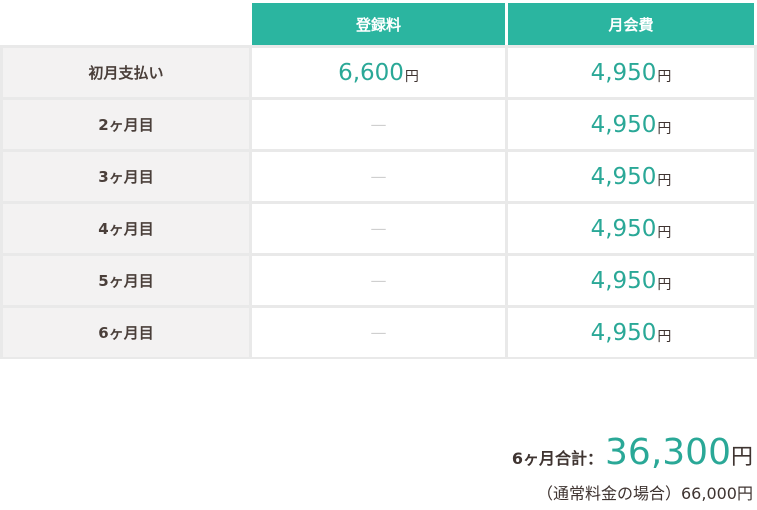 Image resolution: width=757 pixels, height=510 pixels. Describe the element at coordinates (645, 493) in the screenshot. I see `summary-note: （通常料金の場合）66,000円` at that location.